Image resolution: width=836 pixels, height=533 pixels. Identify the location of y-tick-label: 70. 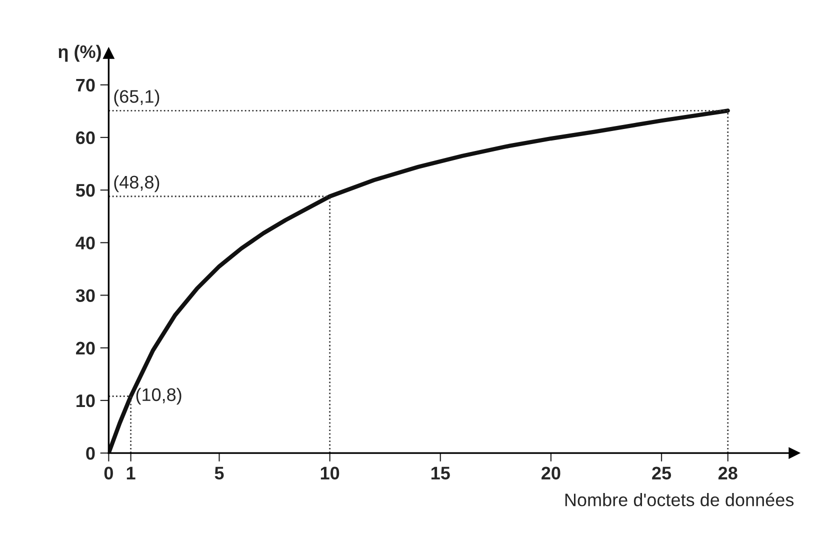
(85, 85).